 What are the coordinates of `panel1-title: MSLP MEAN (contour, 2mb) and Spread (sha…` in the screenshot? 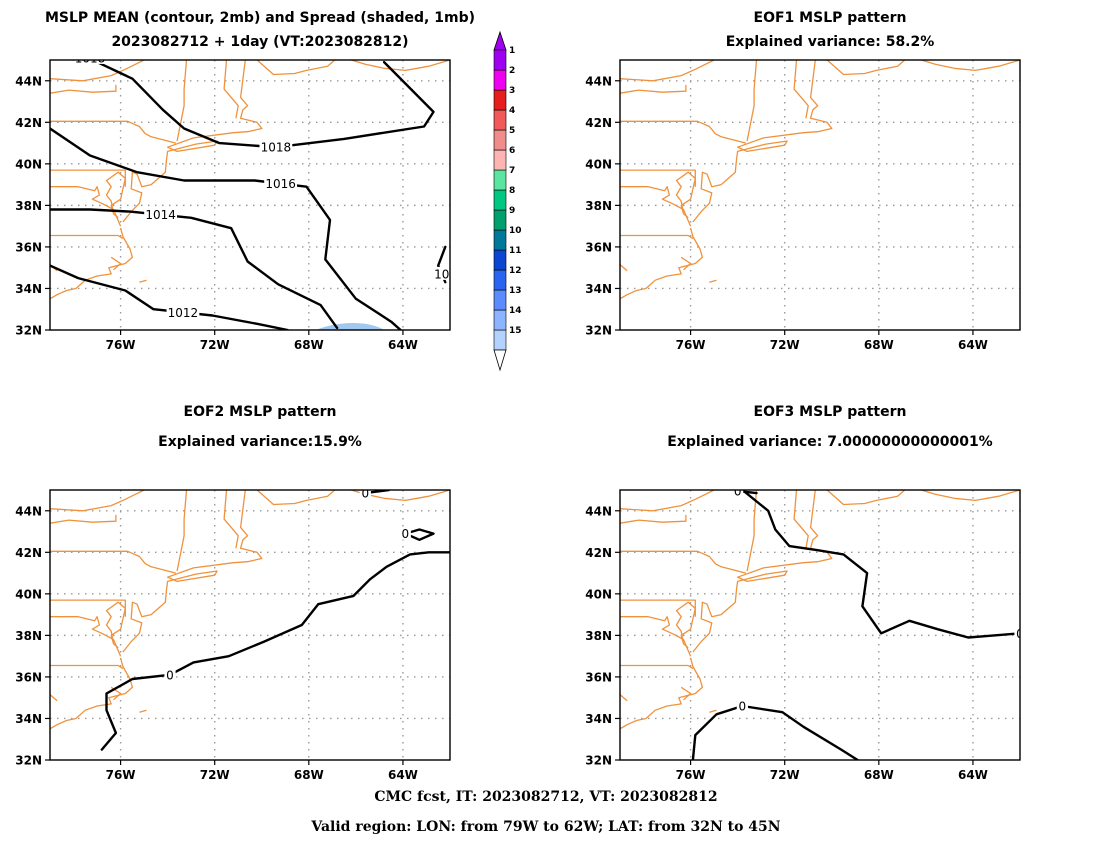 It's located at (260, 18).